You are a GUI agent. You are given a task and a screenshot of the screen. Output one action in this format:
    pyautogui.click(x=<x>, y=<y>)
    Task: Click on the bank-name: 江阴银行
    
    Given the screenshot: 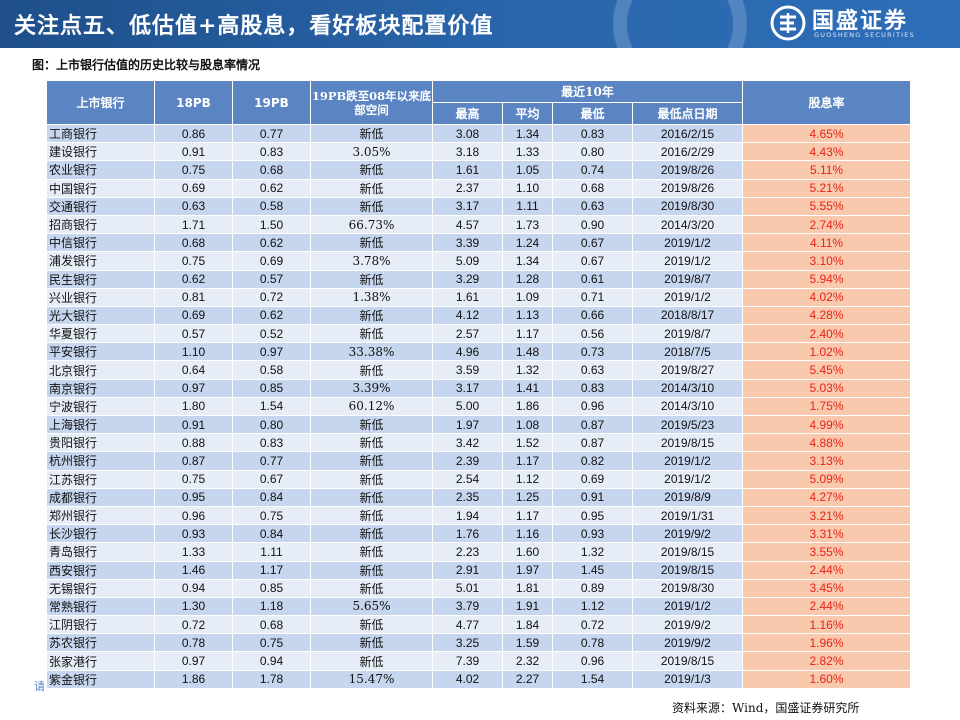 What is the action you would take?
    pyautogui.click(x=100, y=625)
    